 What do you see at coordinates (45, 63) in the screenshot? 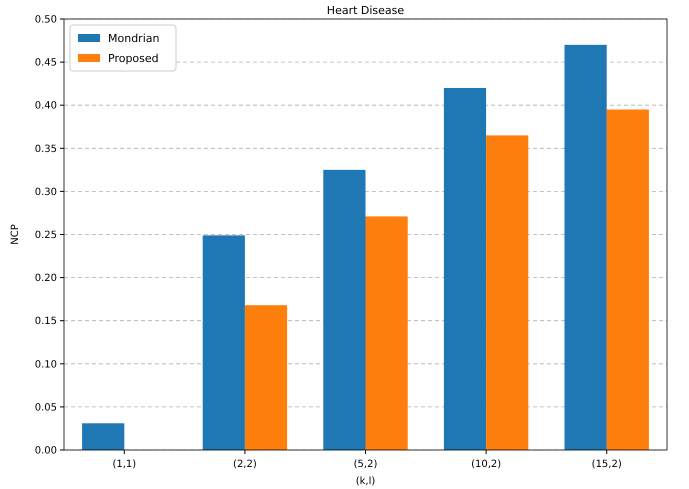
I see `y-tick-label: 0.45` at bounding box center [45, 63].